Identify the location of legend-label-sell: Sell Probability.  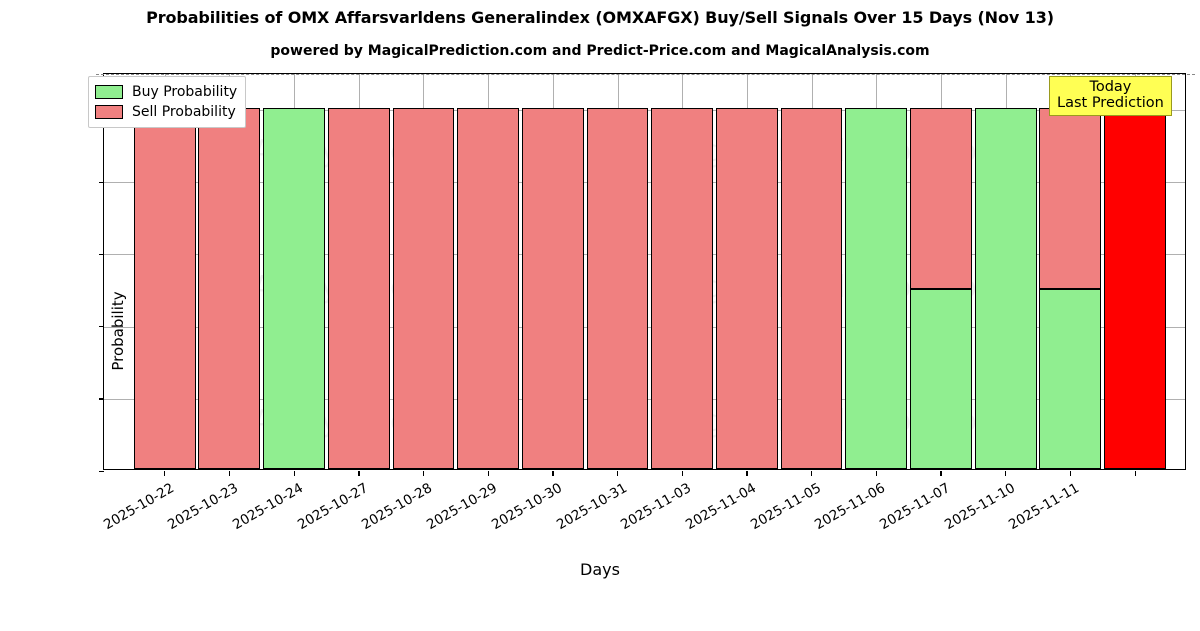
(184, 112).